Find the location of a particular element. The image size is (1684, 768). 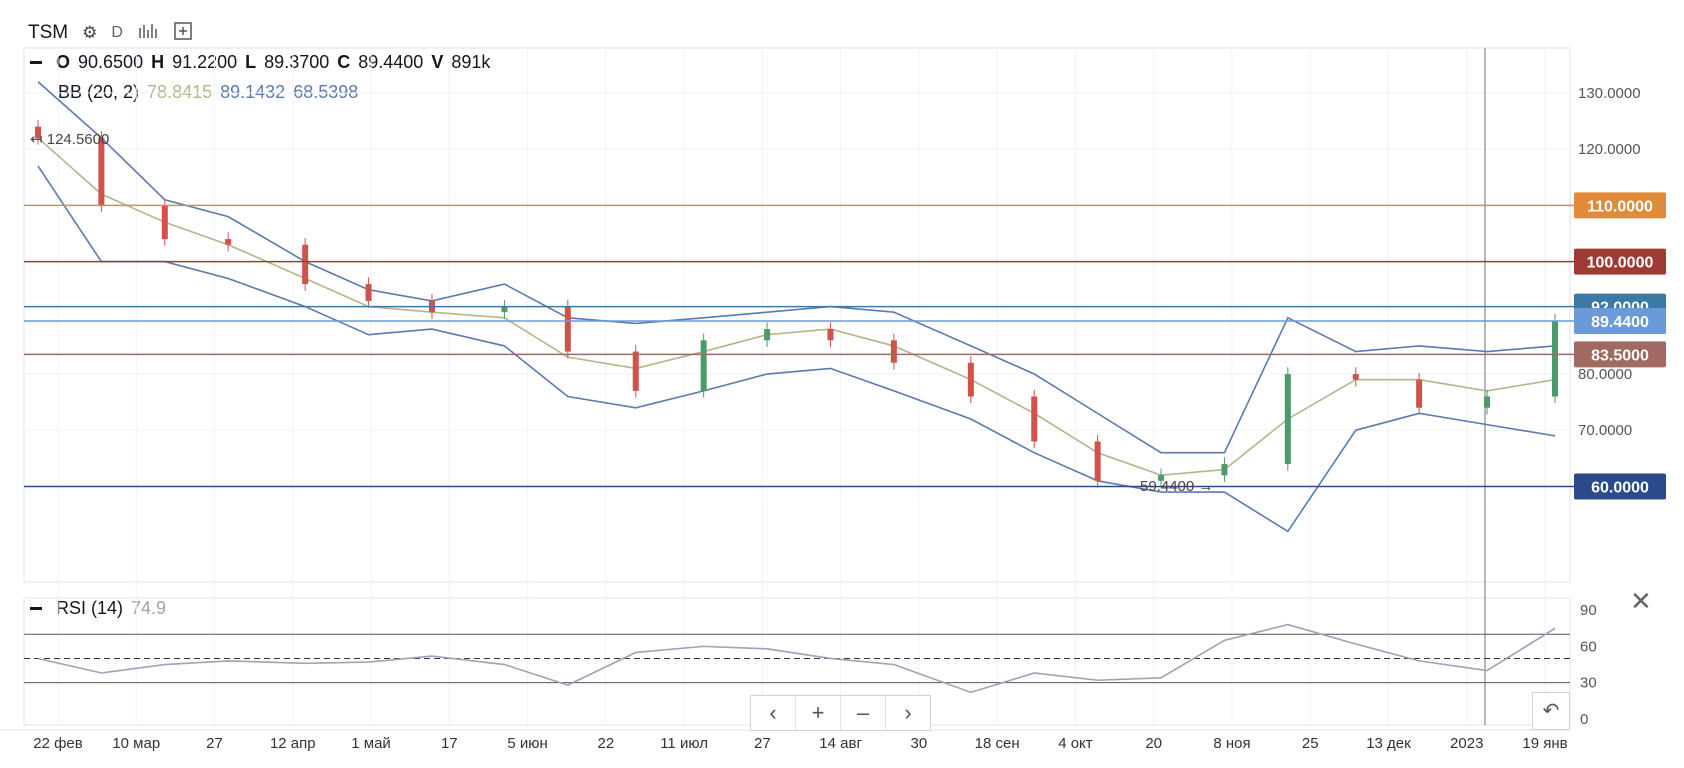

x-tick-label: 14 авг is located at coordinates (840, 743).